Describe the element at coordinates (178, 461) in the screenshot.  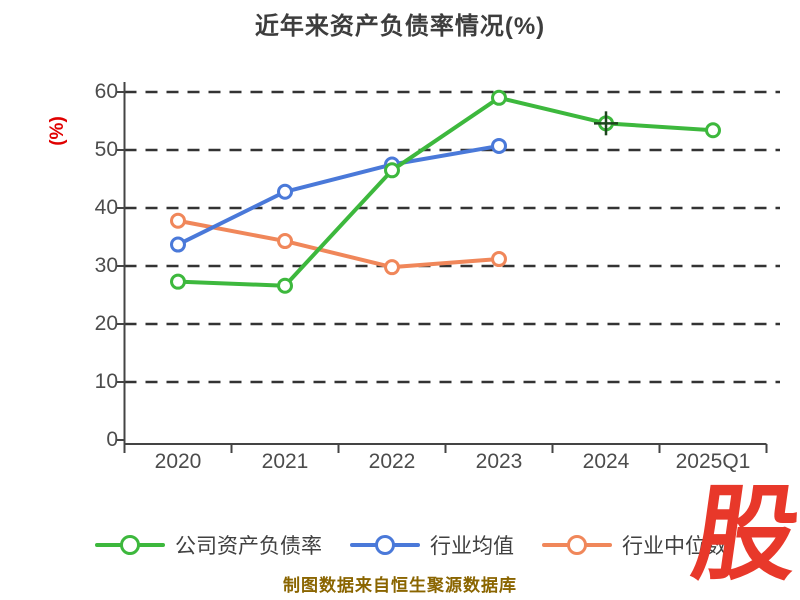
I see `x-tick-label: 2020` at that location.